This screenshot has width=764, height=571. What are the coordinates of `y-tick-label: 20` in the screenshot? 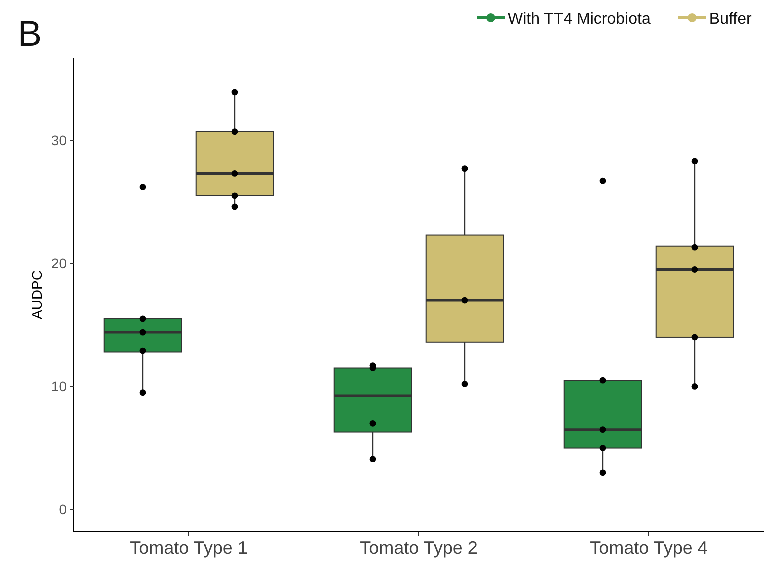 It's located at (59, 264).